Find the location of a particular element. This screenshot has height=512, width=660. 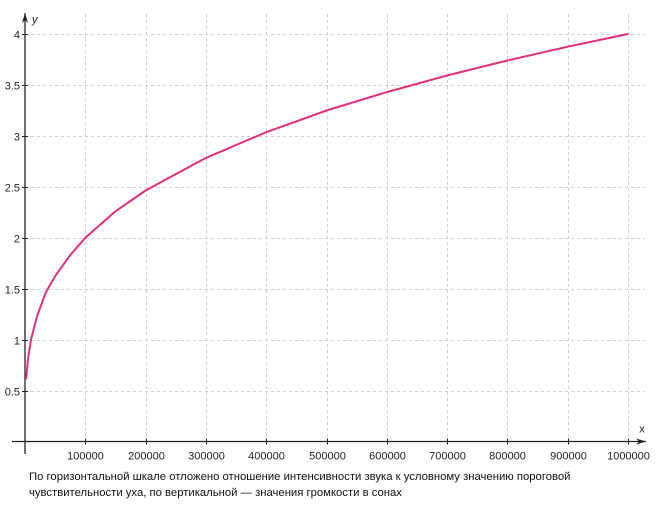

x-tick-label: 500000 is located at coordinates (327, 457).